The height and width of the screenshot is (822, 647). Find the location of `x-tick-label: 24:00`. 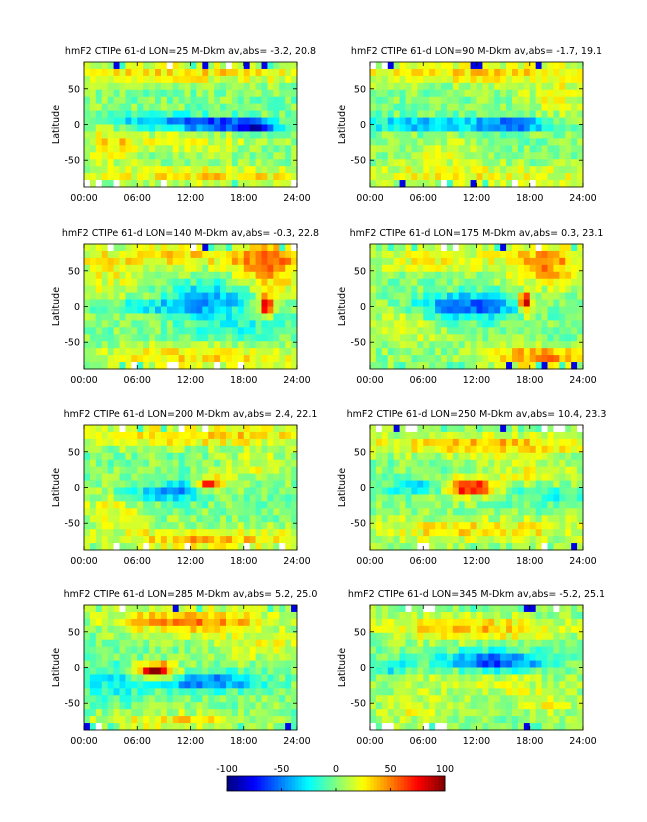

x-tick-label: 24:00 is located at coordinates (296, 741).